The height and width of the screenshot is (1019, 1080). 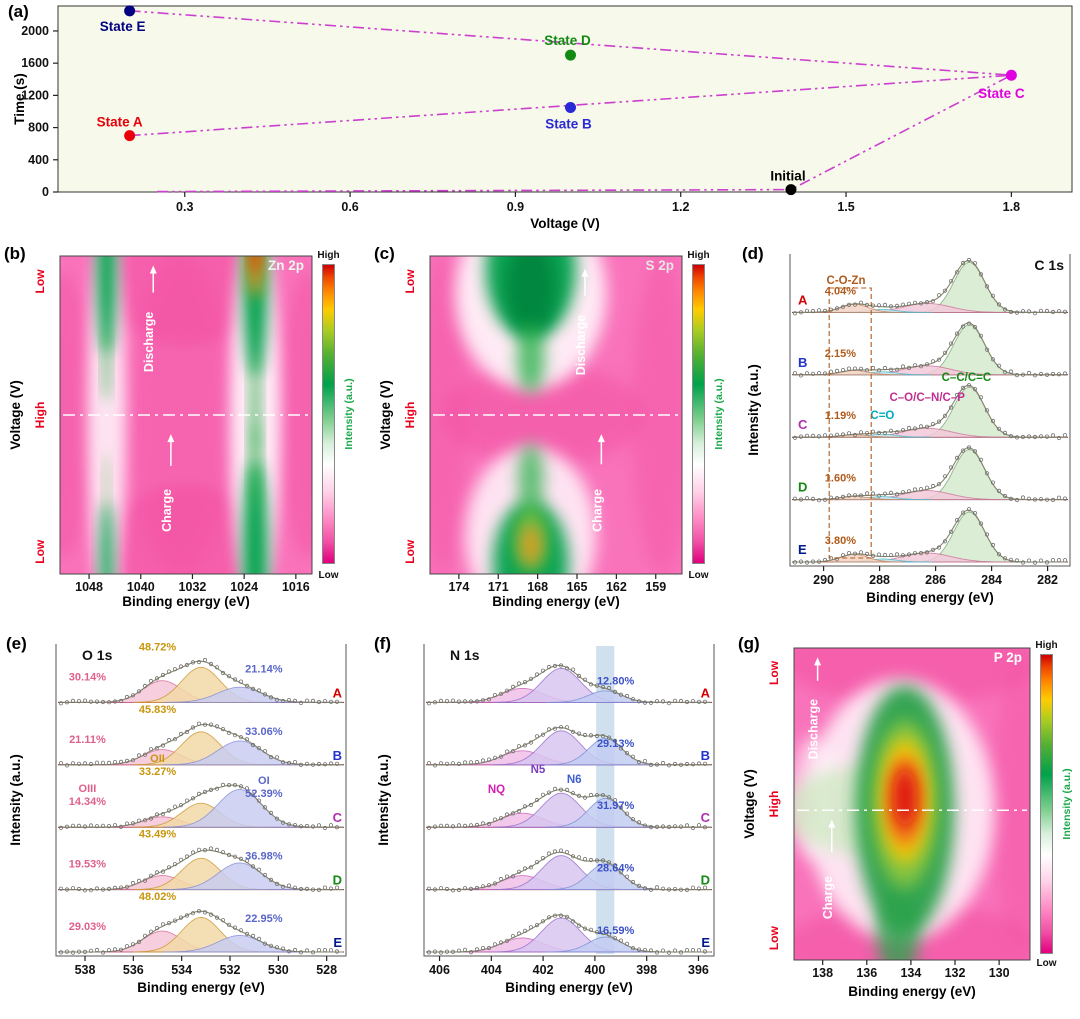 I want to click on y-tick-label: 2000, so click(x=35, y=31).